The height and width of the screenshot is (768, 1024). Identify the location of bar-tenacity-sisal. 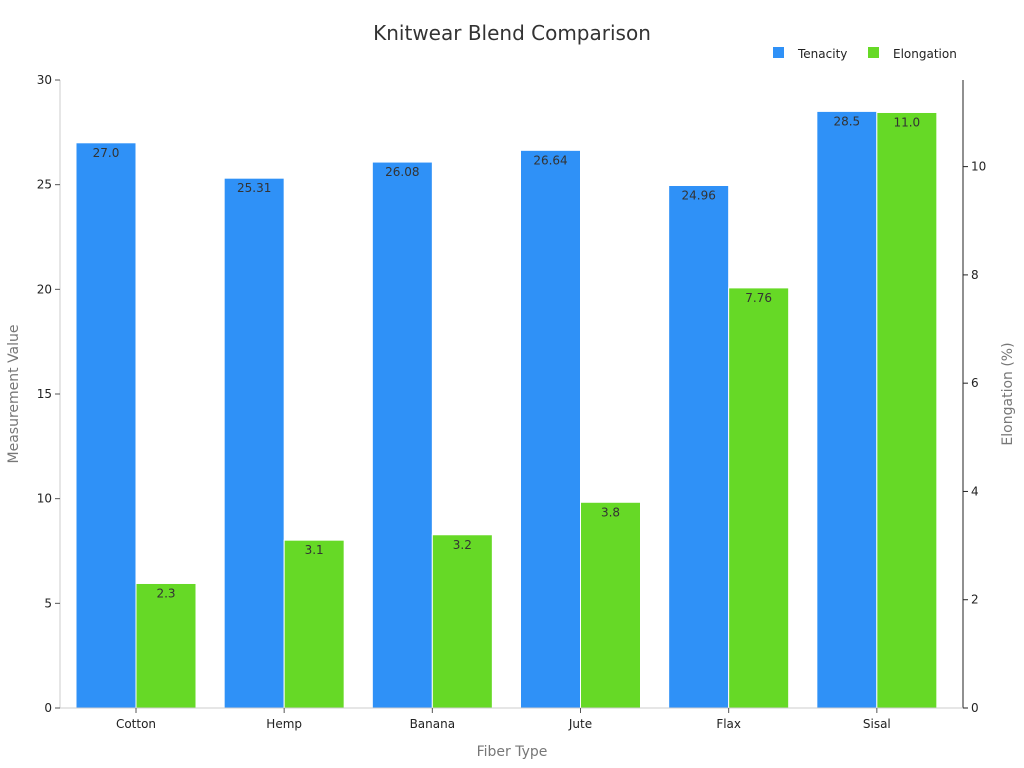
(847, 409).